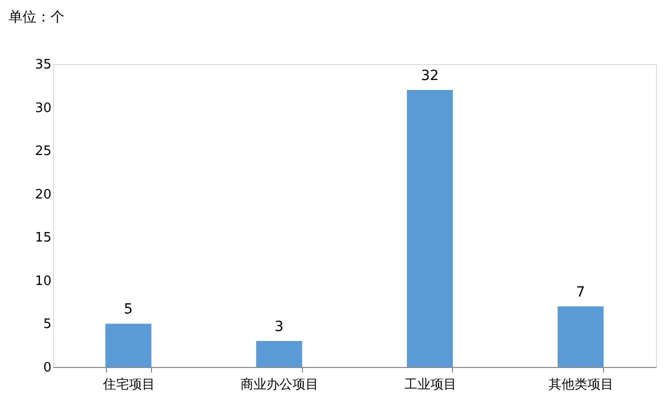 The width and height of the screenshot is (668, 399). What do you see at coordinates (430, 385) in the screenshot?
I see `x-tick-label: 工业项目` at bounding box center [430, 385].